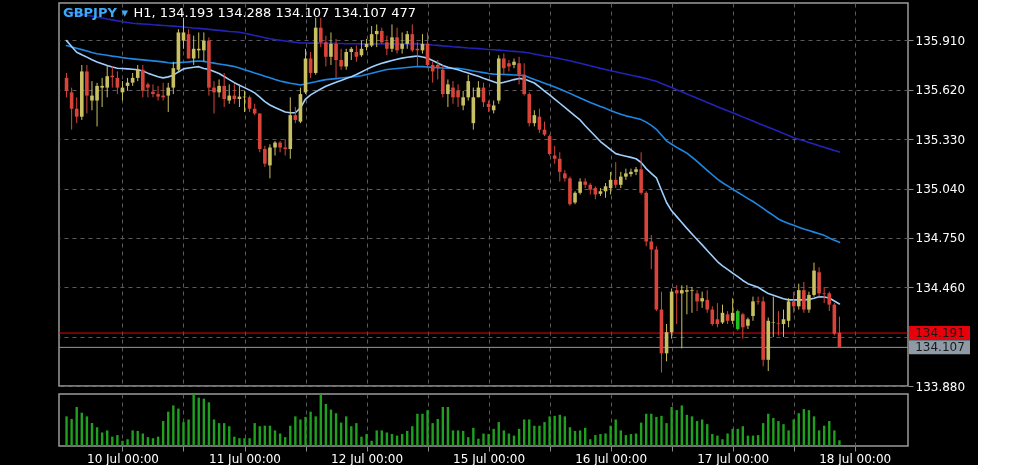 Image resolution: width=1024 pixels, height=473 pixels. I want to click on y-tick-label: 135.910, so click(940, 40).